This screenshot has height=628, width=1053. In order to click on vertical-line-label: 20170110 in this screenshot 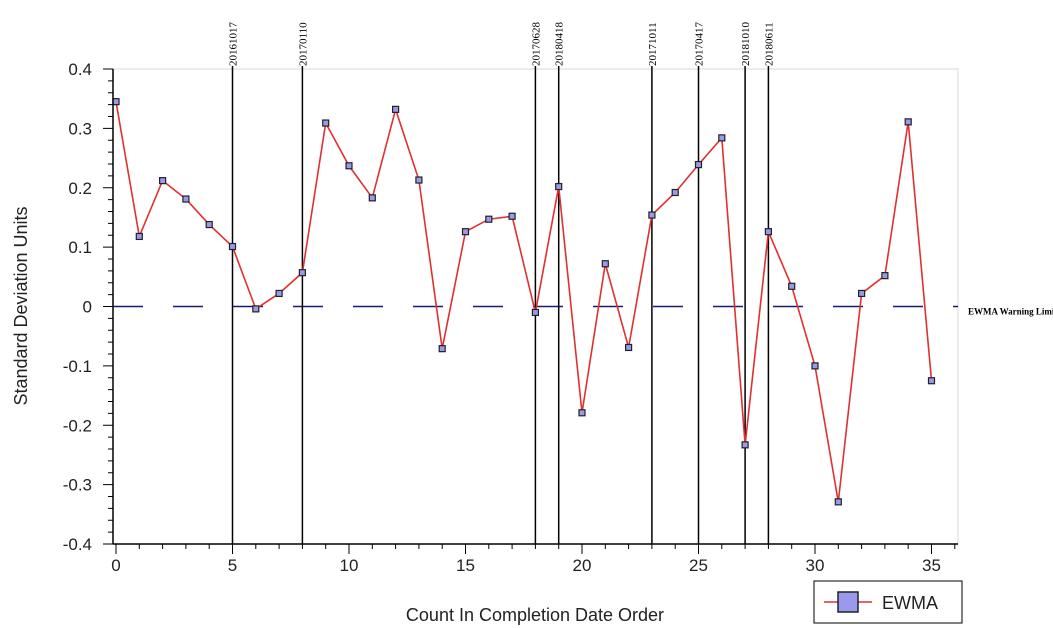, I will do `click(303, 44)`.